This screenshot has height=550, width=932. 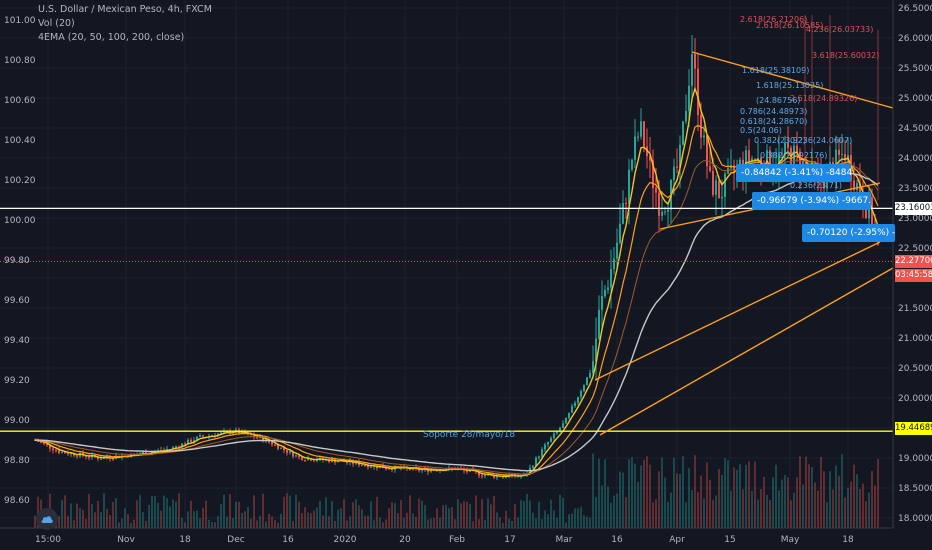 What do you see at coordinates (915, 249) in the screenshot?
I see `right-axis-tick-label: 22.50000` at bounding box center [915, 249].